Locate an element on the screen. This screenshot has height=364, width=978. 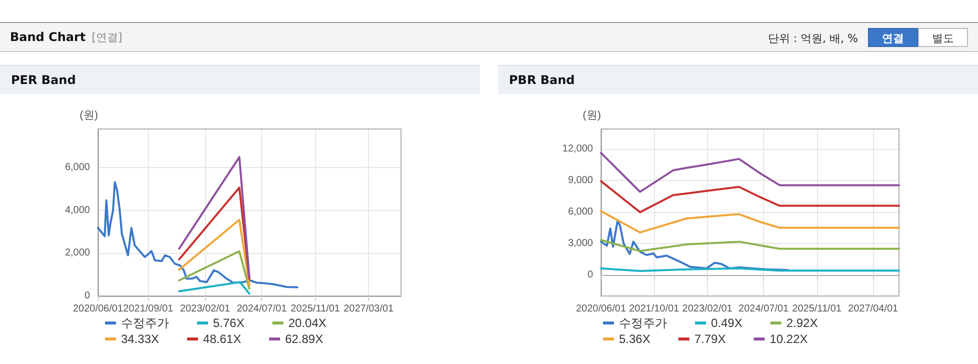
legend-label: 62.89X is located at coordinates (316, 339).